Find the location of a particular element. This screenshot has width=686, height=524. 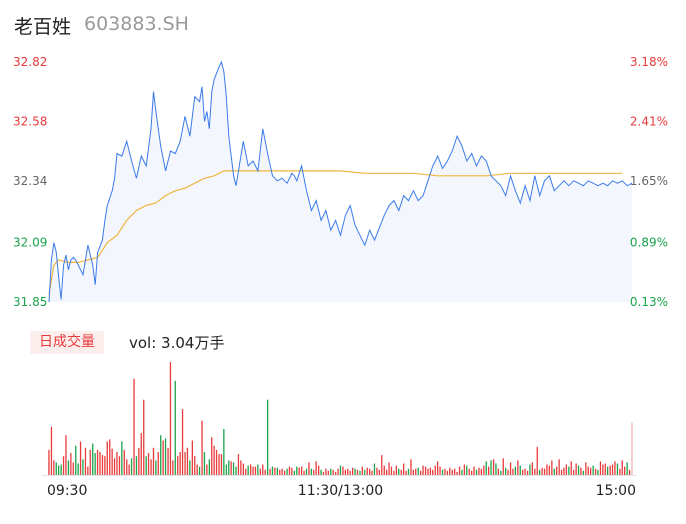

x-tick-label-0: 09:30 is located at coordinates (67, 491).